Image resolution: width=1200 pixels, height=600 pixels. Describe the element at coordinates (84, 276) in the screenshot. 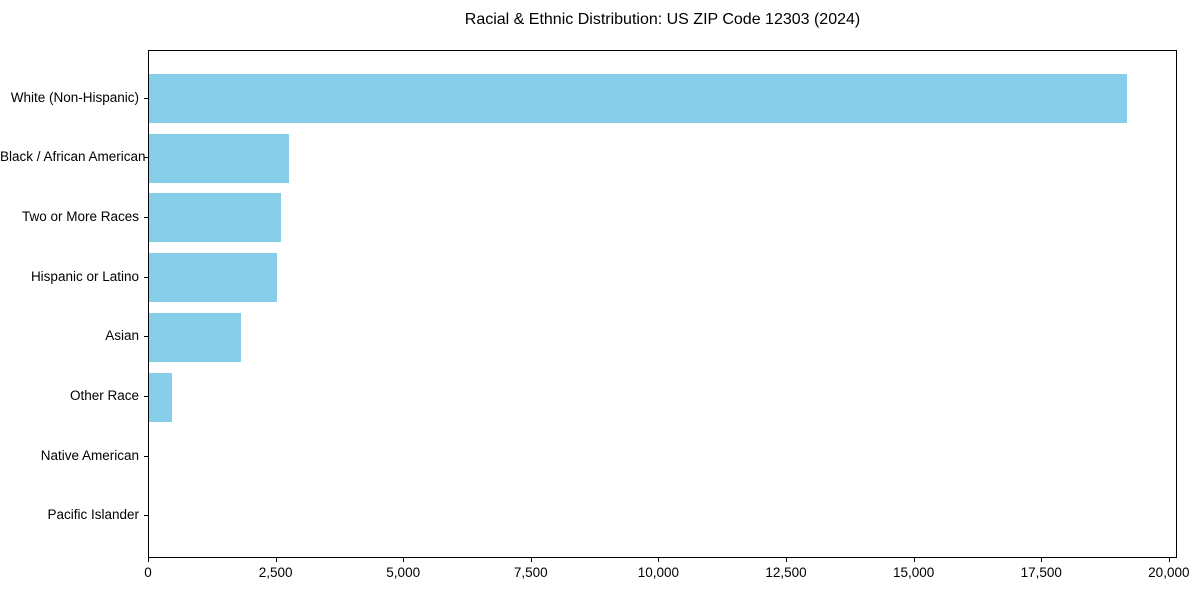

I see `y-axis-category-label: Hispanic or Latino` at that location.